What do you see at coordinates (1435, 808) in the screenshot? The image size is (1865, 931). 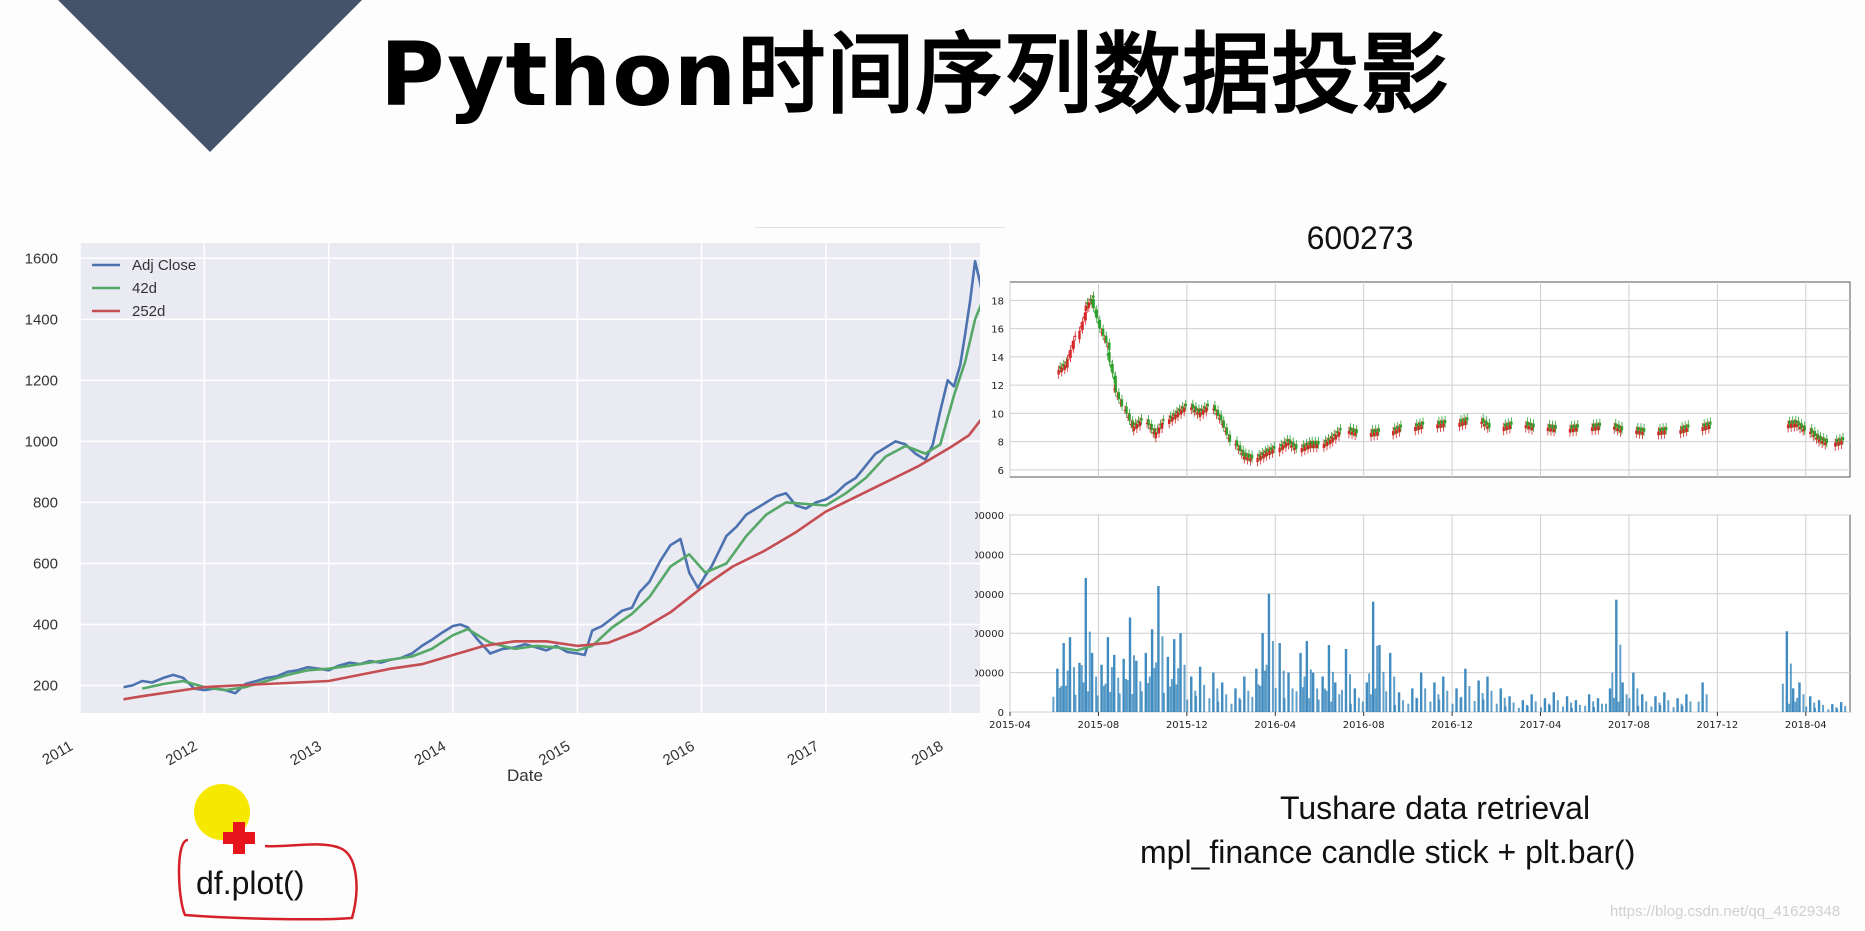 I see `caption-tushare: Tushare data retrieval` at bounding box center [1435, 808].